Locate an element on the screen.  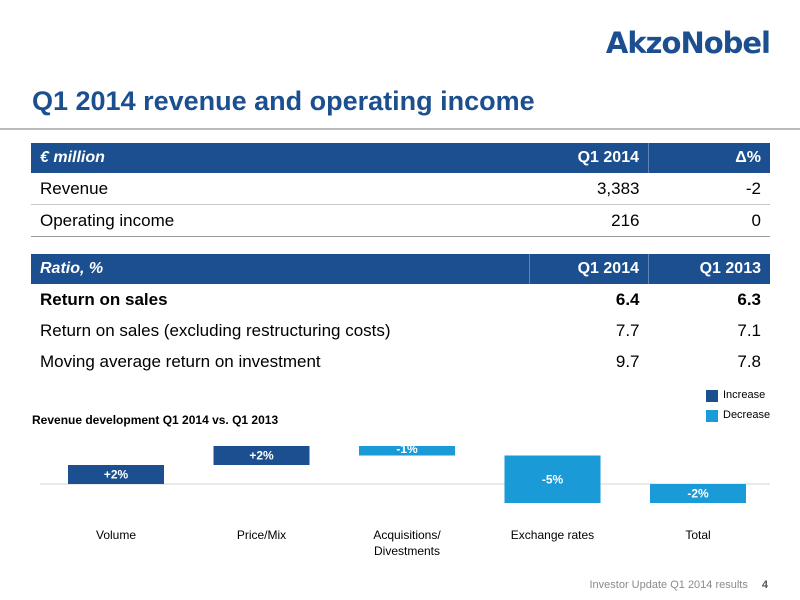
row-value-q1-2013: 6.3 is located at coordinates (749, 299).